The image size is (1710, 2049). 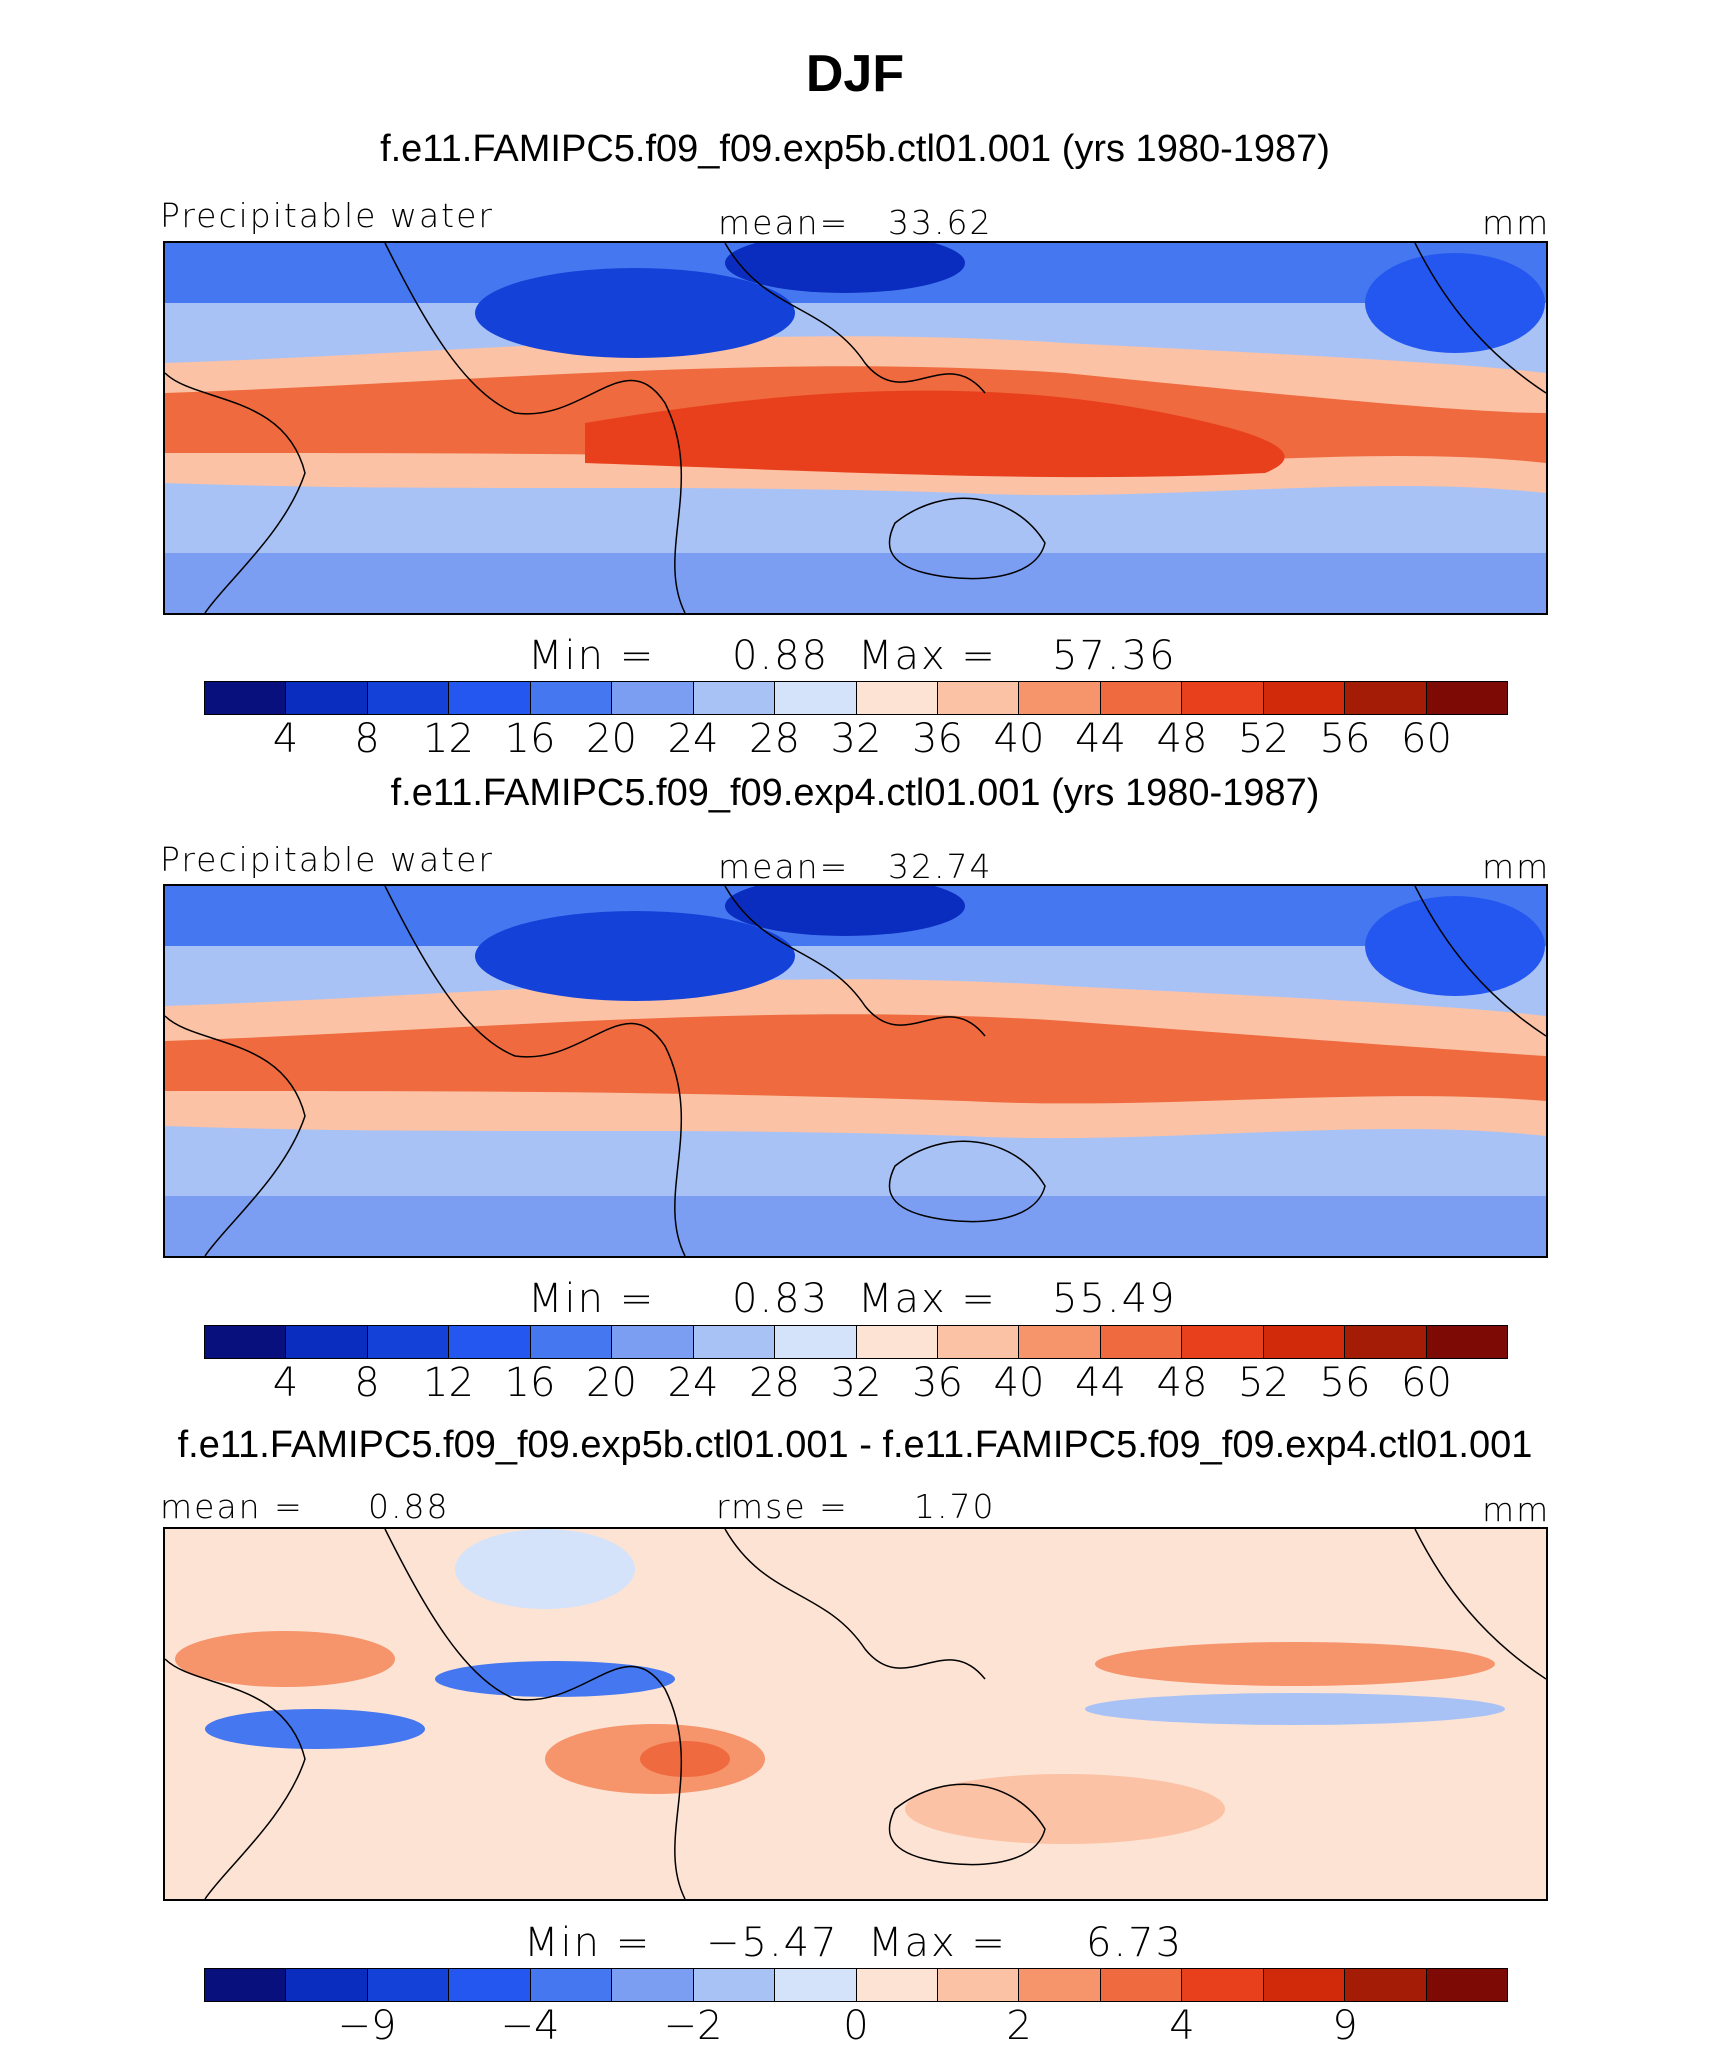 I want to click on panel1-map, so click(x=855, y=428).